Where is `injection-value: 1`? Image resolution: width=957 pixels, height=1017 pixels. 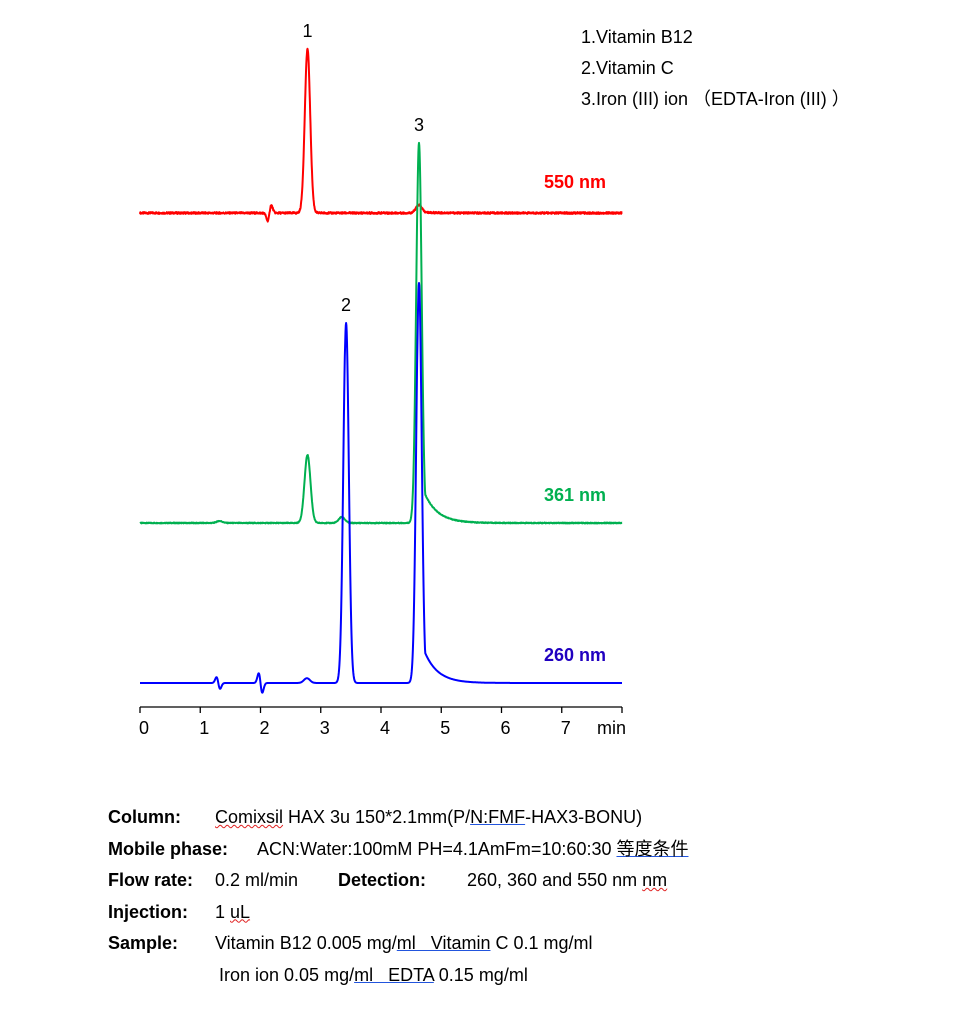
injection-value: 1 is located at coordinates (223, 911).